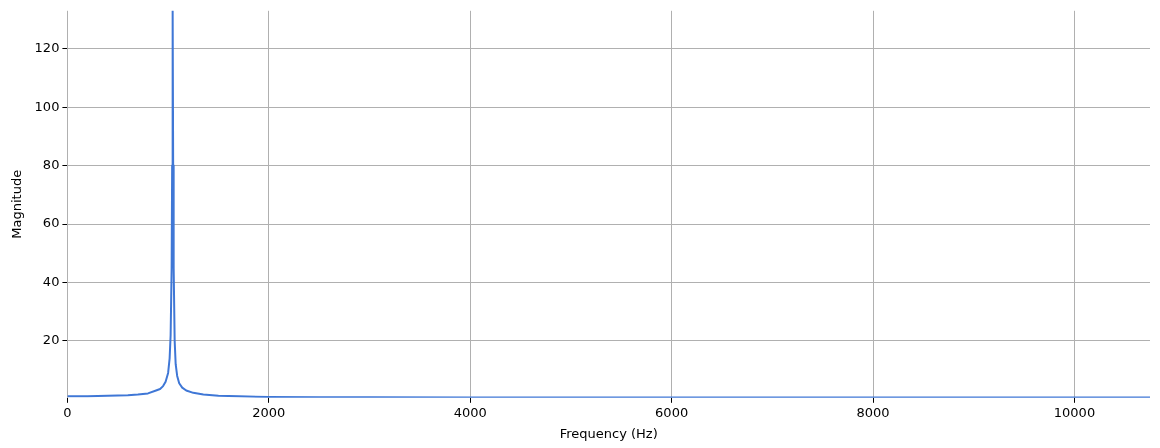 Image resolution: width=1160 pixels, height=448 pixels. Describe the element at coordinates (873, 412) in the screenshot. I see `x-tick-label: 8000` at that location.